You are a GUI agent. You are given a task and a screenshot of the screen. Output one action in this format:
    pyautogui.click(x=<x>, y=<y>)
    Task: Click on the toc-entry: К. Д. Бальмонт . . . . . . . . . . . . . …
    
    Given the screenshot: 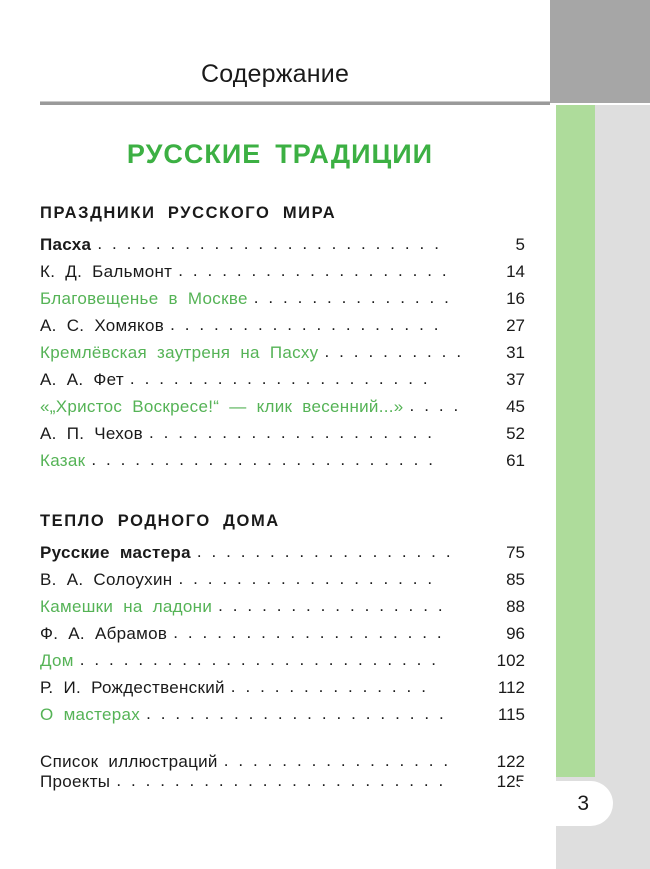 What is the action you would take?
    pyautogui.click(x=282, y=275)
    